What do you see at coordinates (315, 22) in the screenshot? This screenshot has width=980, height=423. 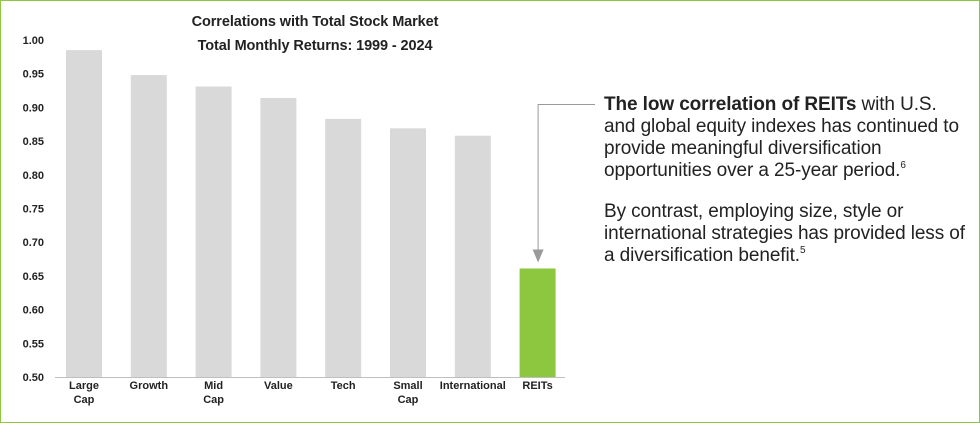 I see `chart-title: Correlations with Total Stock Market` at bounding box center [315, 22].